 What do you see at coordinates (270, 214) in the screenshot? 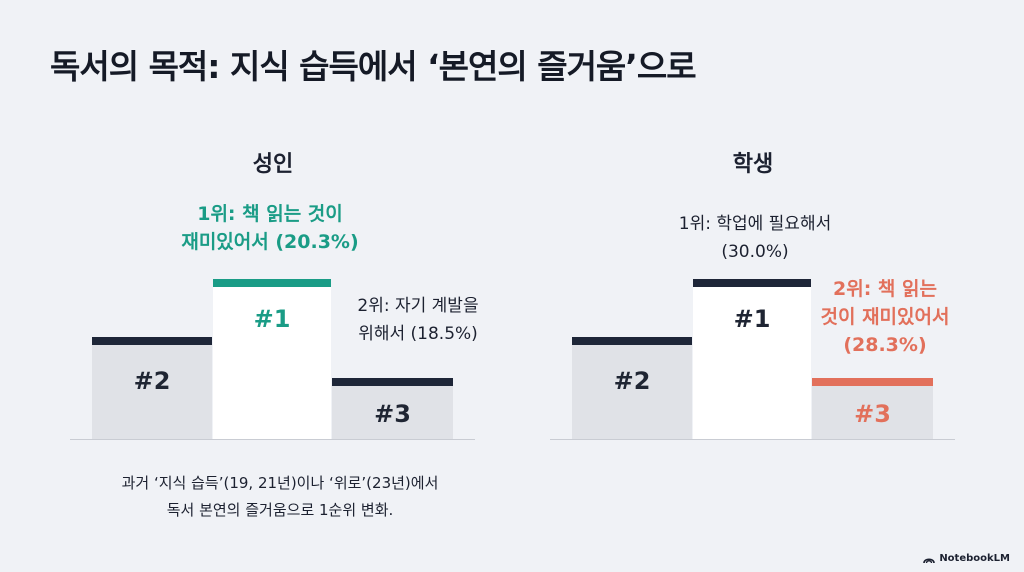
I see `adult-rank1-line1: 1위: 책 읽는 것이` at bounding box center [270, 214].